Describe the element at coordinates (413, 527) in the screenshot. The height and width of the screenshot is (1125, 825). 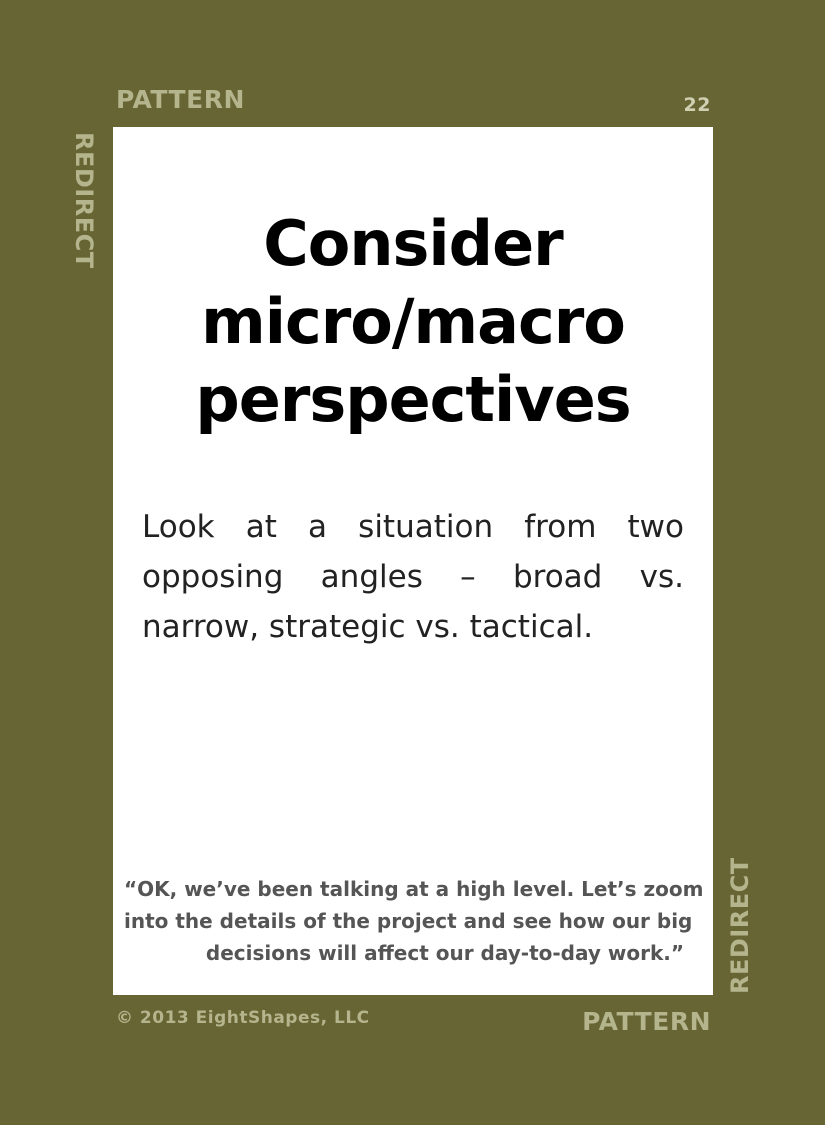
I see `description-line: Look at a situation from two` at that location.